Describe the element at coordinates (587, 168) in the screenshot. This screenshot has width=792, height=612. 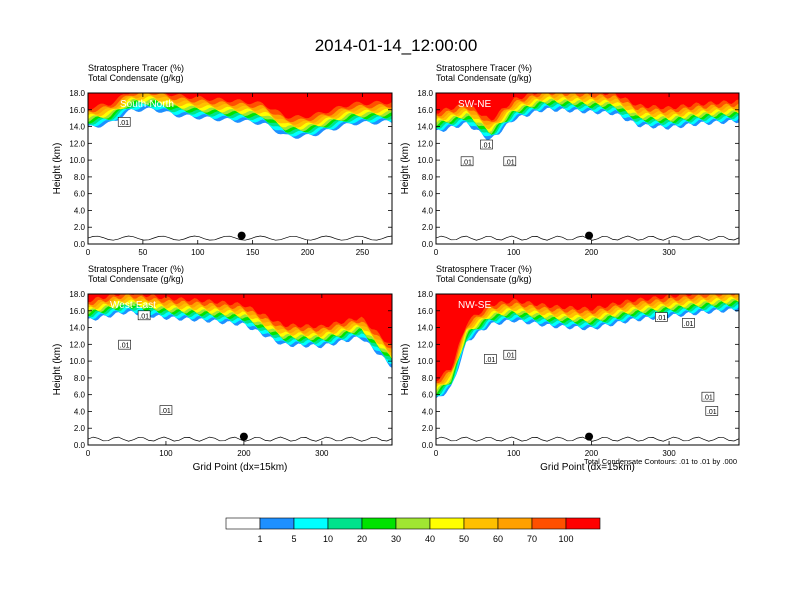
I see `tracer-field` at that location.